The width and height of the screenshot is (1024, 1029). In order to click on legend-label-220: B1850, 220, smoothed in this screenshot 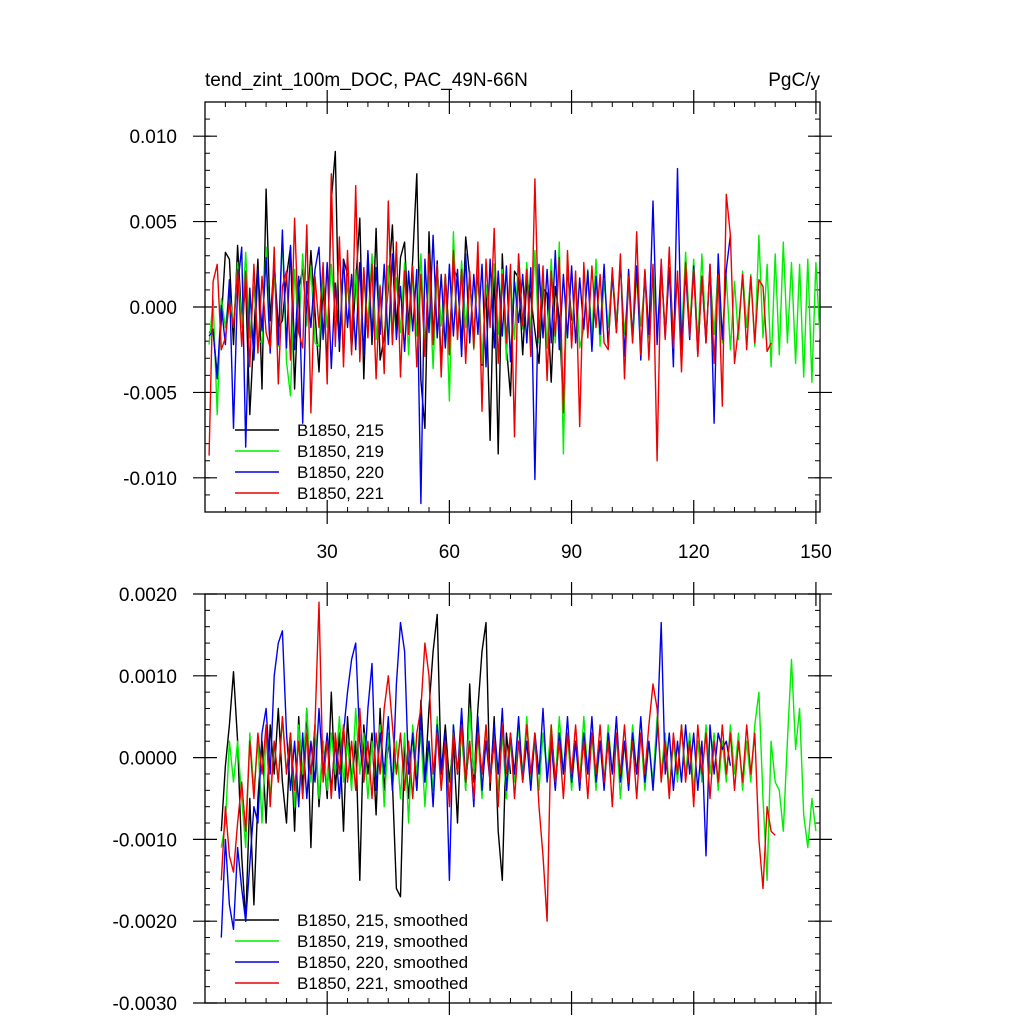, I will do `click(382, 962)`.